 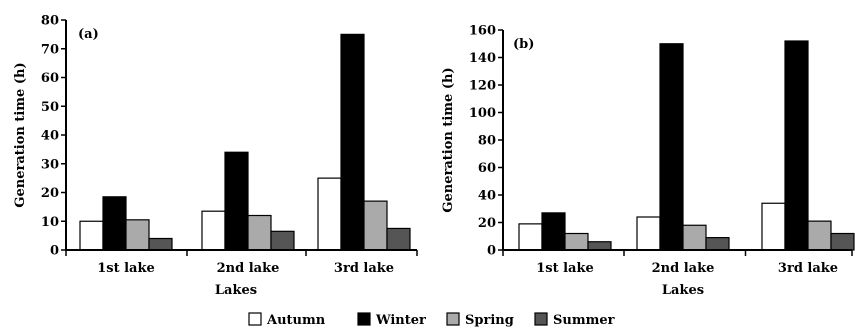 What do you see at coordinates (482, 31) in the screenshot?
I see `y-tick-label: 160` at bounding box center [482, 31].